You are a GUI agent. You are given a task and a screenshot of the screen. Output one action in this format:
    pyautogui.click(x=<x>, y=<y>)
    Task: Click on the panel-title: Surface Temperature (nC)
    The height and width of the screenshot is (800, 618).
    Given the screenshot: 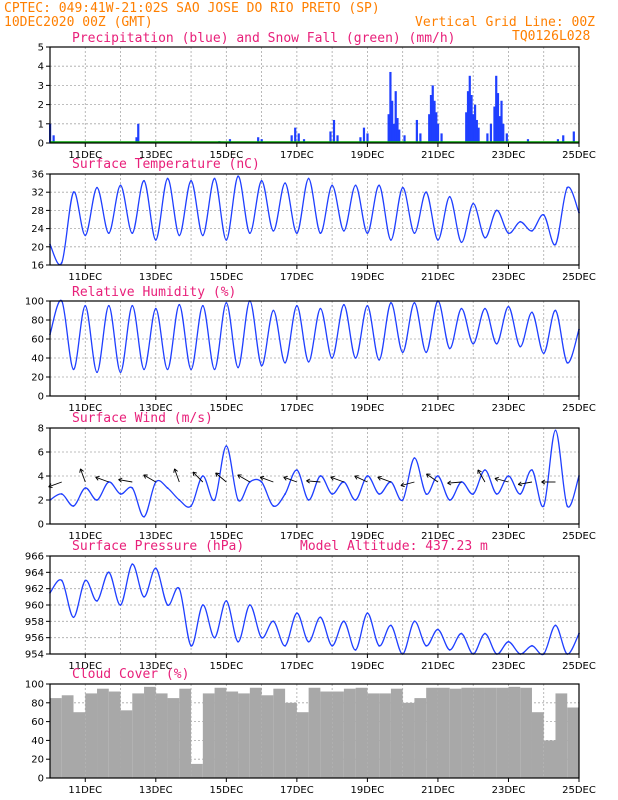 What is the action you would take?
    pyautogui.click(x=166, y=164)
    